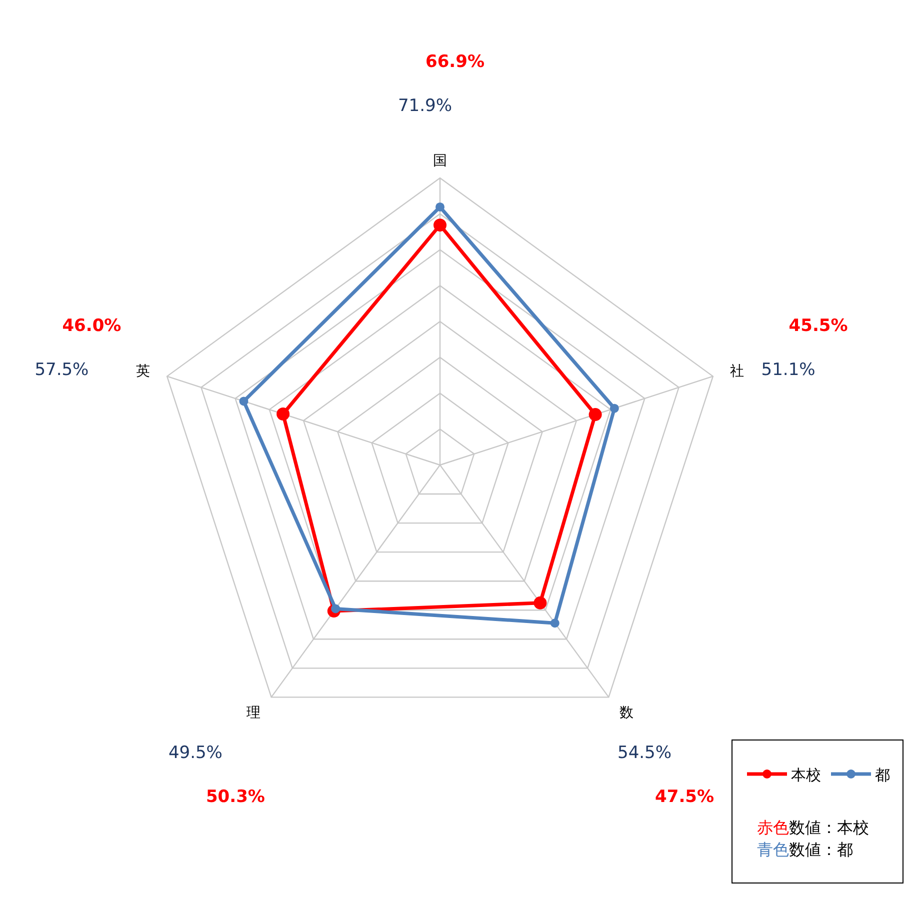 The width and height of the screenshot is (913, 904). I want to click on text: 45.5%, so click(818, 326).